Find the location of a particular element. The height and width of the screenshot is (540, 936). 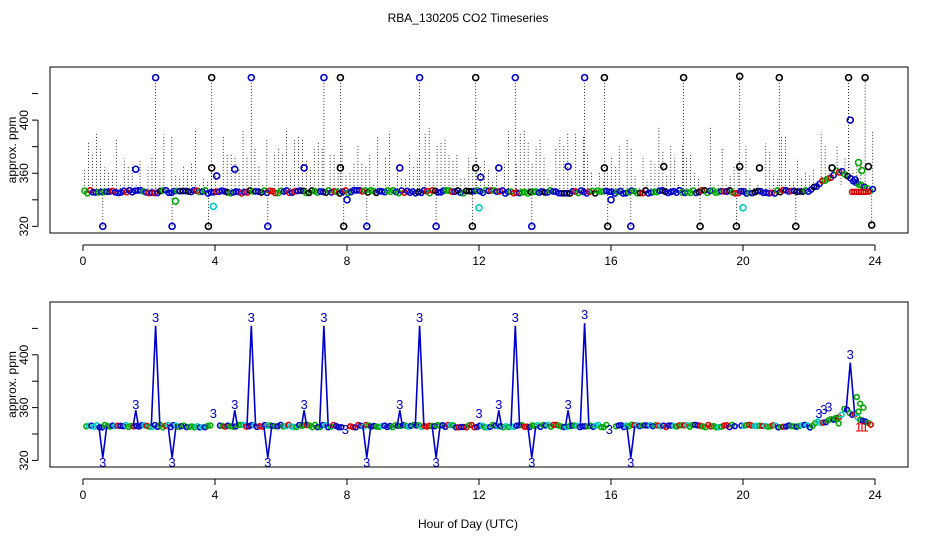

bottom-panel-x-axis: 0 4 8 12 16 20 24 is located at coordinates (481, 490).